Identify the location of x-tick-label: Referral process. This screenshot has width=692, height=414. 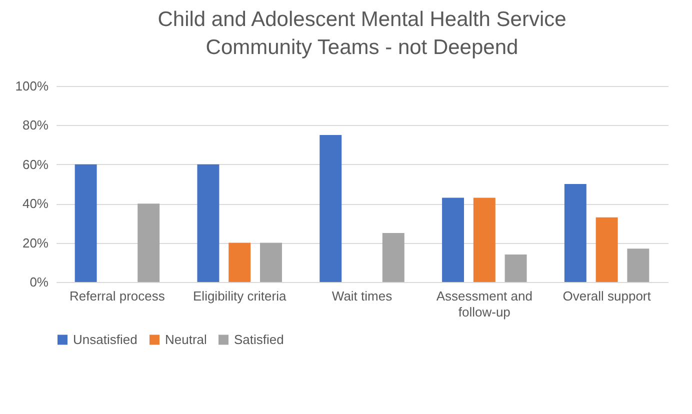
(118, 296).